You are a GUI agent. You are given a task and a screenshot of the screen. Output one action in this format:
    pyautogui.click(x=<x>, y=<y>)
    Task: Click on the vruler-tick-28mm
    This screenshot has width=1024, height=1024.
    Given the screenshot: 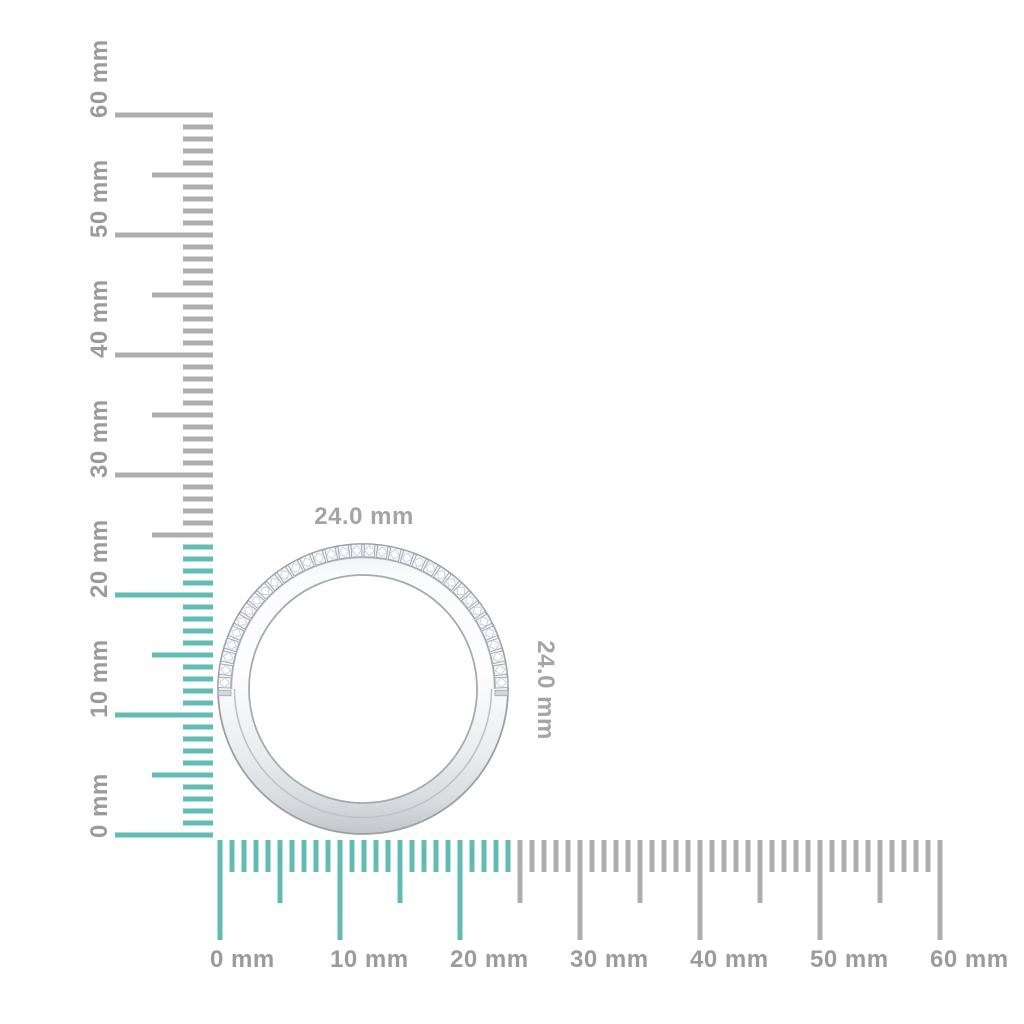 What is the action you would take?
    pyautogui.click(x=198, y=499)
    